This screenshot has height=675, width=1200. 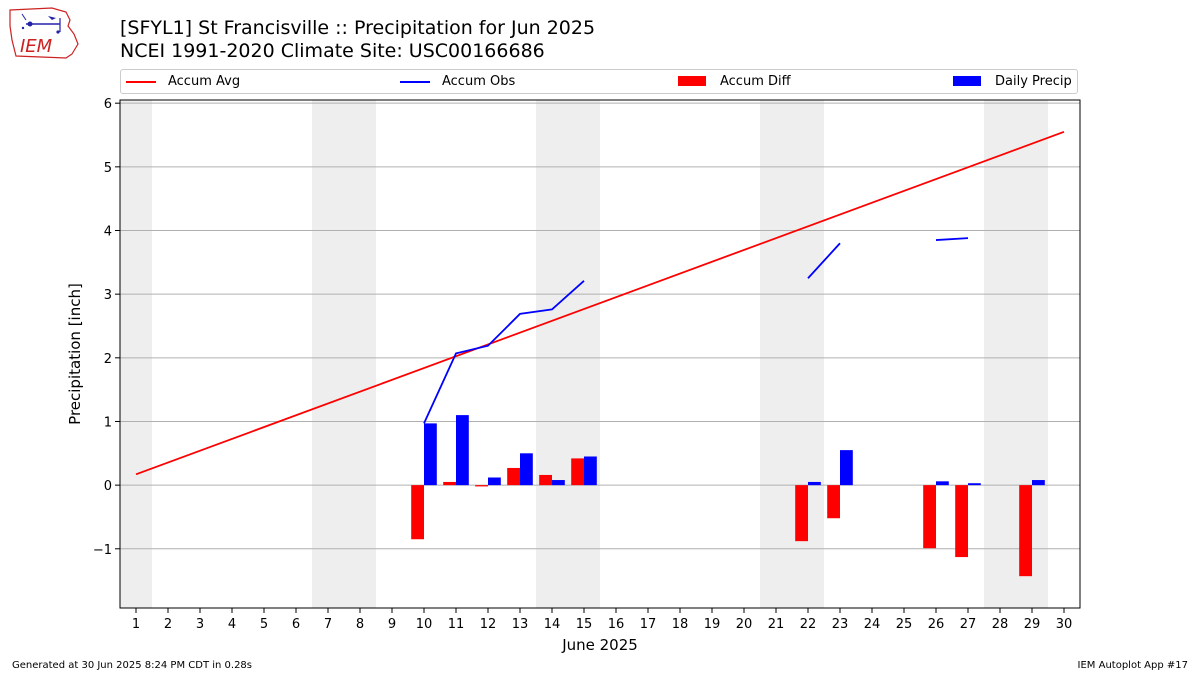 What do you see at coordinates (136, 624) in the screenshot?
I see `x-tick-label-1: 1` at bounding box center [136, 624].